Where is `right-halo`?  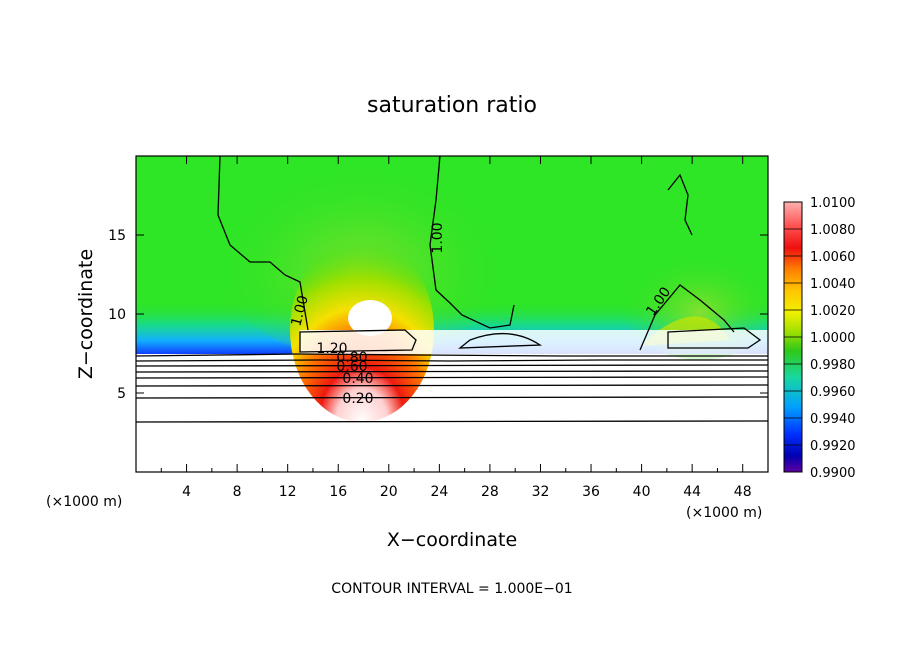
right-halo is located at coordinates (694, 300).